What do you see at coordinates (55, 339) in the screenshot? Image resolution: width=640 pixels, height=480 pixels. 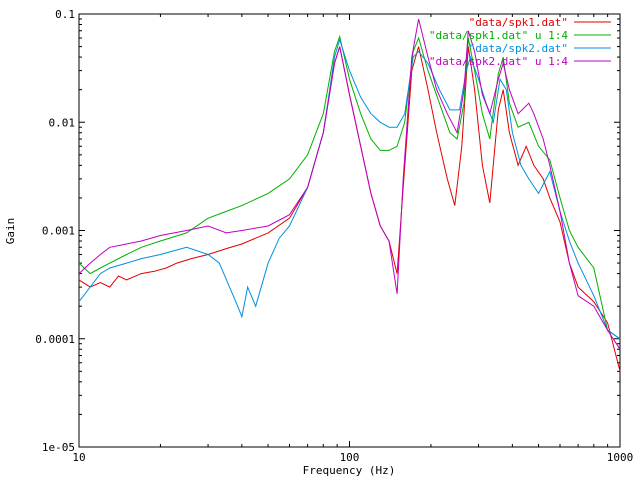 I see `y-tick-label: 0.0001` at bounding box center [55, 339].